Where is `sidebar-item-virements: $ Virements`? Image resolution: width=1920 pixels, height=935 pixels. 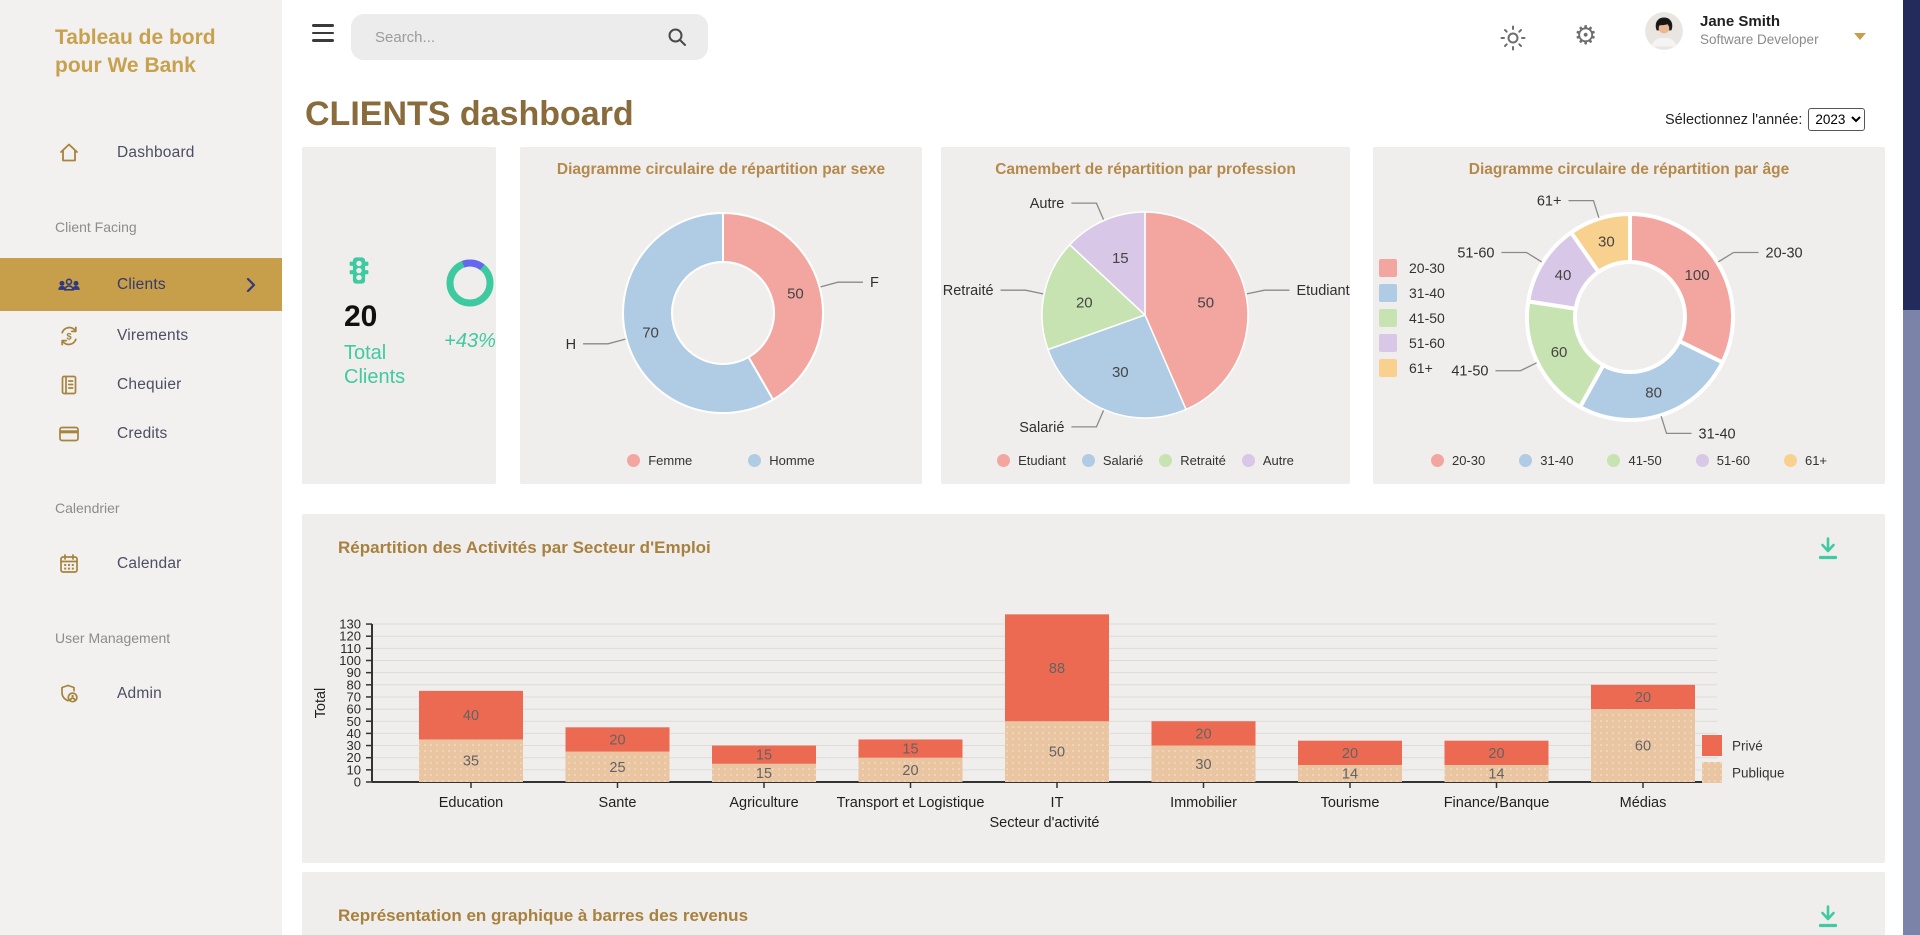 sidebar-item-virements: $ Virements is located at coordinates (141, 335).